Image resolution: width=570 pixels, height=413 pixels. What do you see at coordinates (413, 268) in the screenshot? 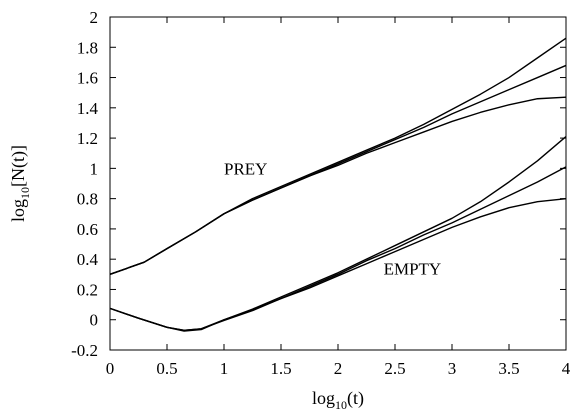
I see `annotation-empty: EMPTY` at bounding box center [413, 268].